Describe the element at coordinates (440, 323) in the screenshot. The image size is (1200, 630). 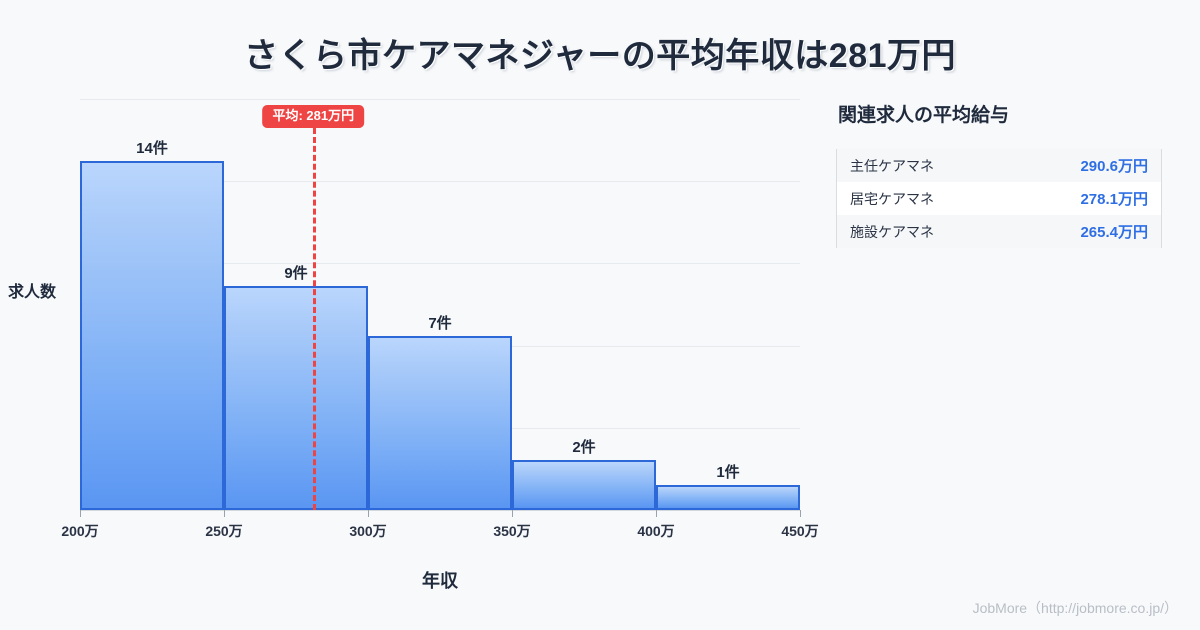
I see `bar-value-label: 7件` at that location.